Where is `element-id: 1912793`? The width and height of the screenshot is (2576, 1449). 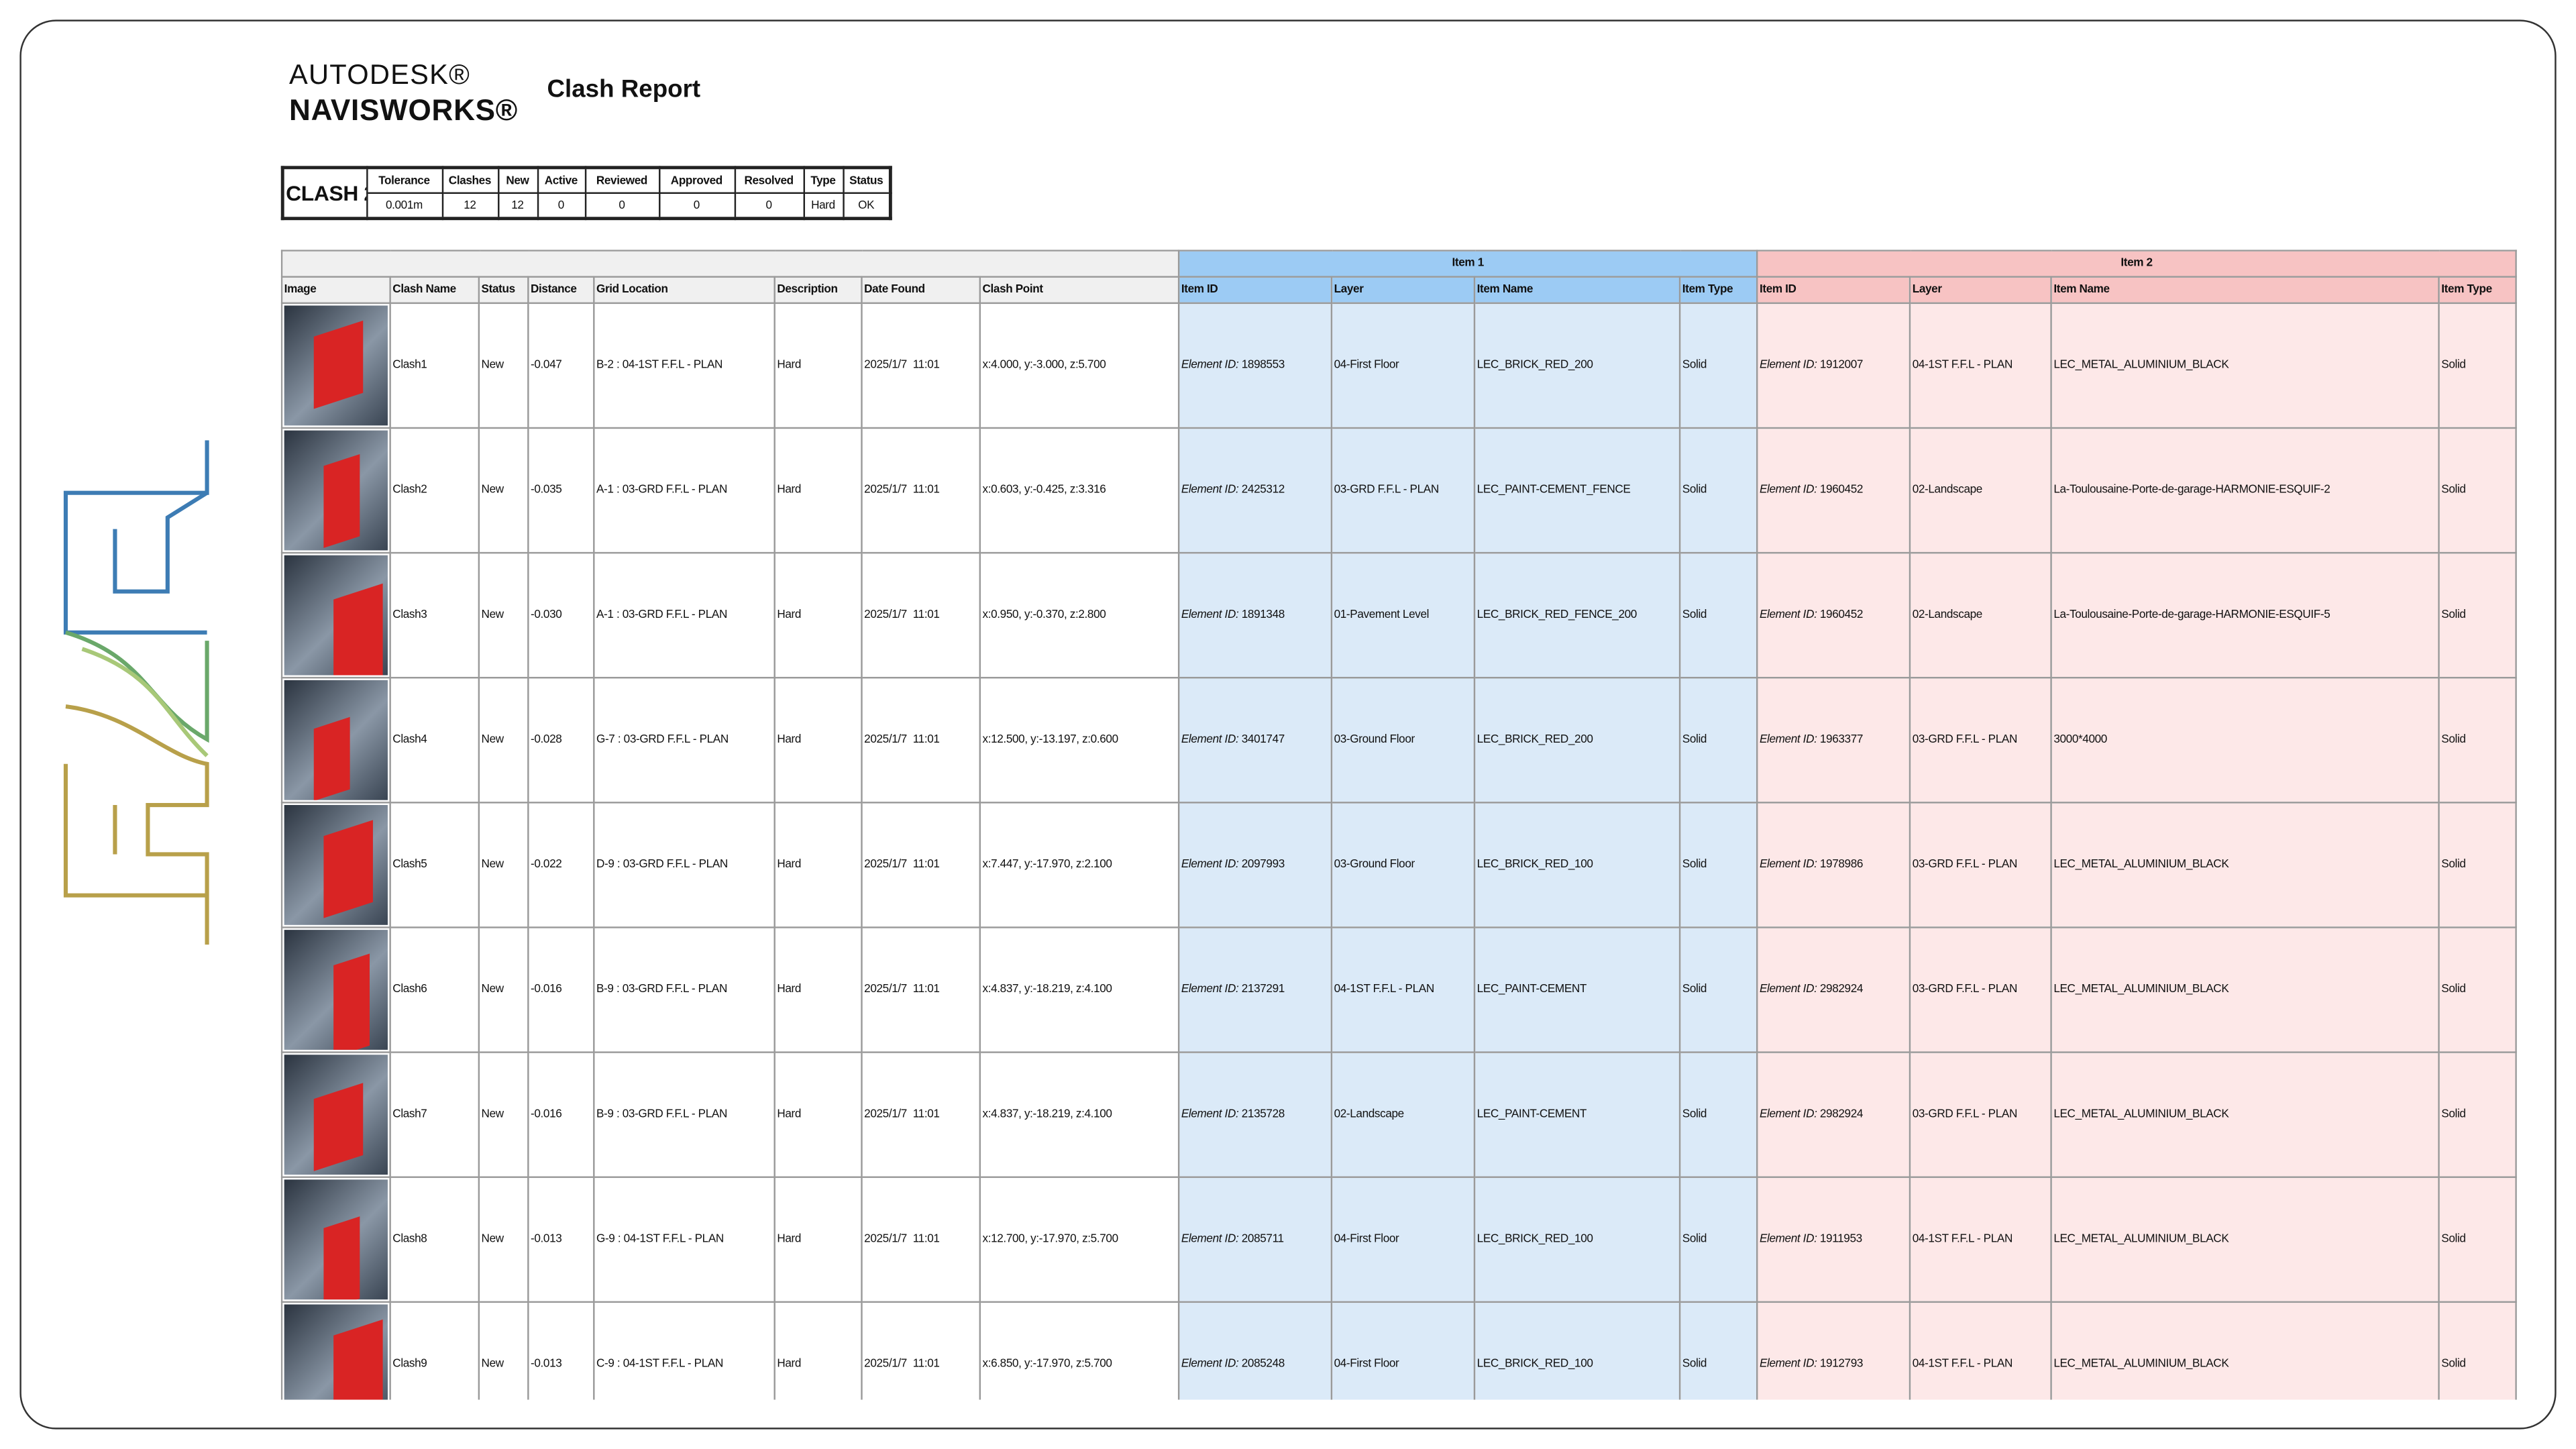
element-id: 1912793 is located at coordinates (1841, 1364).